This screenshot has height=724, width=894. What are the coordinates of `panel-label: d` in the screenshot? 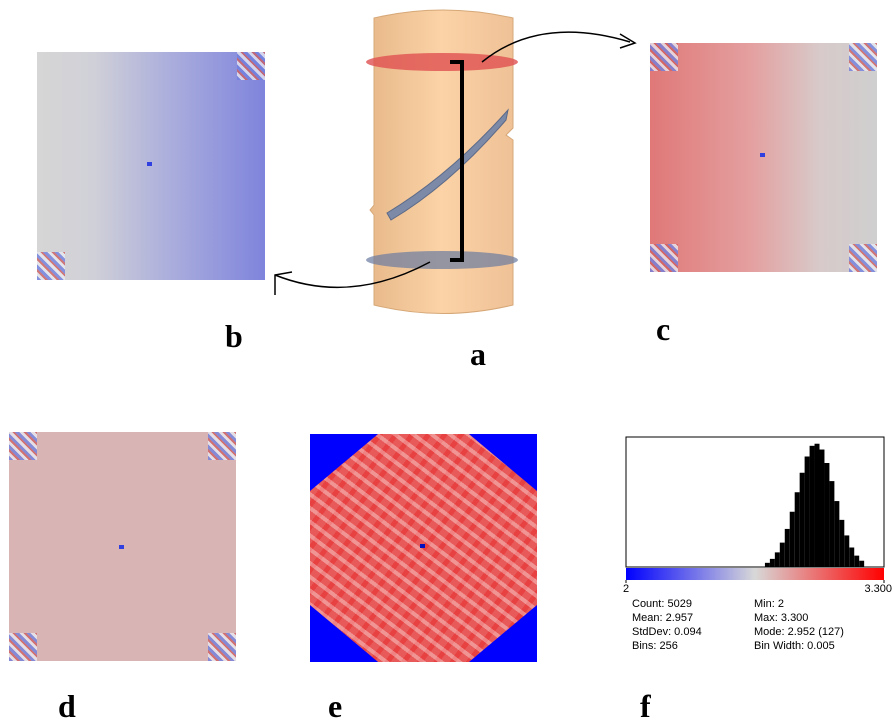 It's located at (67, 706).